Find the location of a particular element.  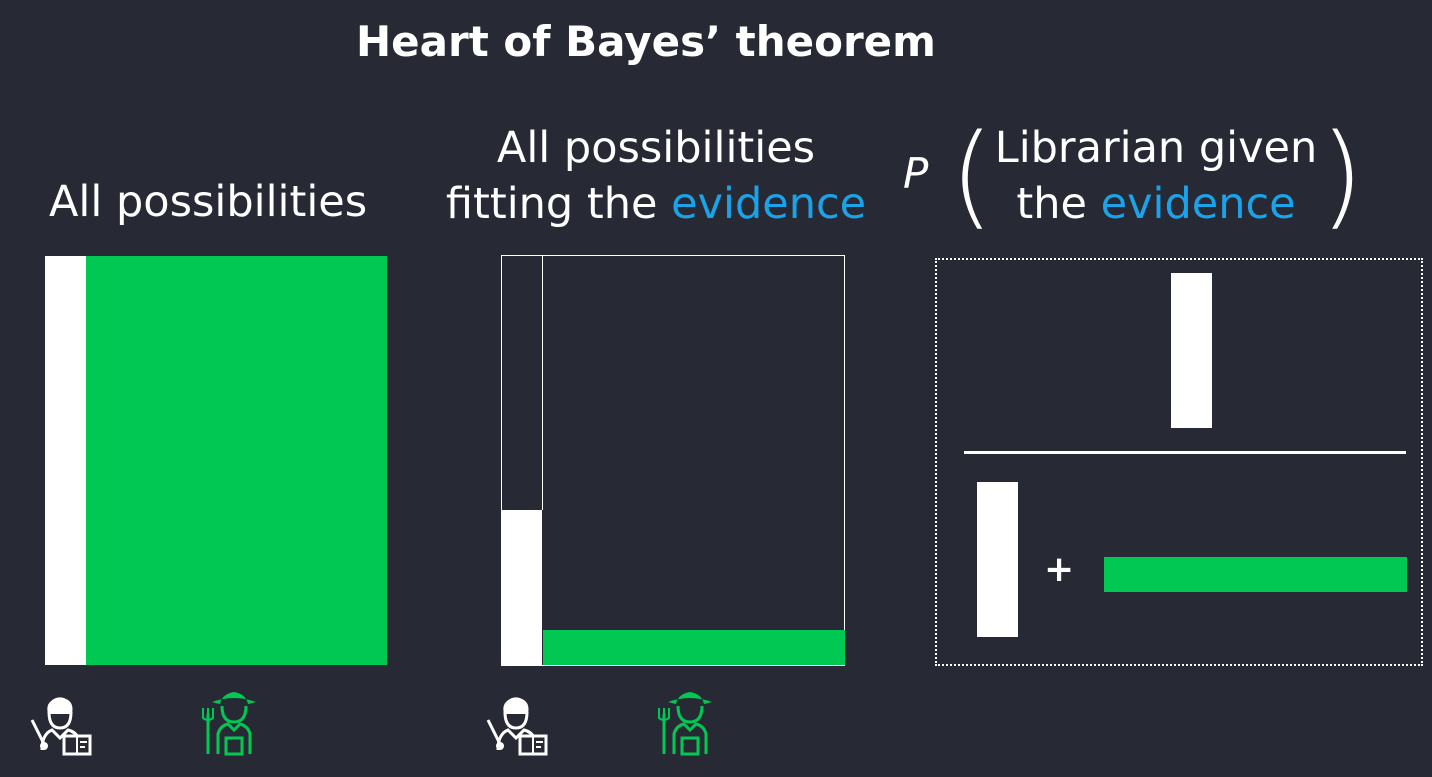

middle-heading: All possibilities fitting the evidence is located at coordinates (656, 176).